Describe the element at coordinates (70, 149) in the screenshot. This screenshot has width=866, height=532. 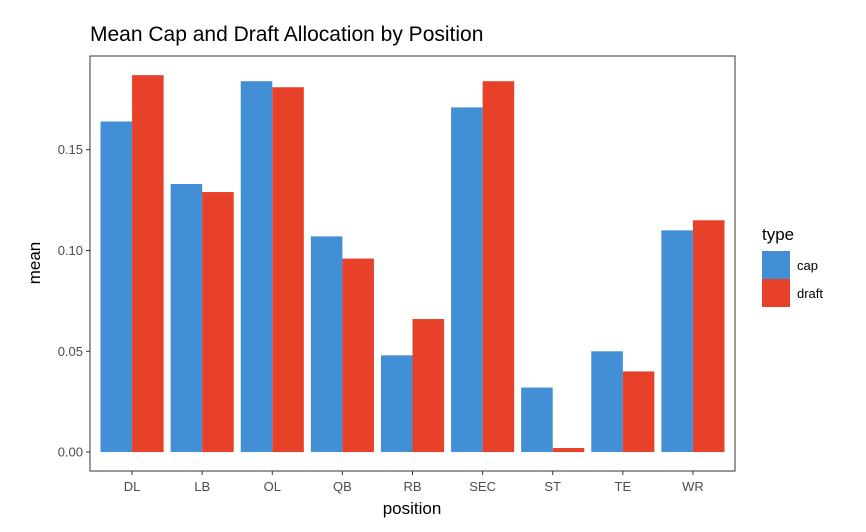
I see `y-tick-label: 0.15` at that location.